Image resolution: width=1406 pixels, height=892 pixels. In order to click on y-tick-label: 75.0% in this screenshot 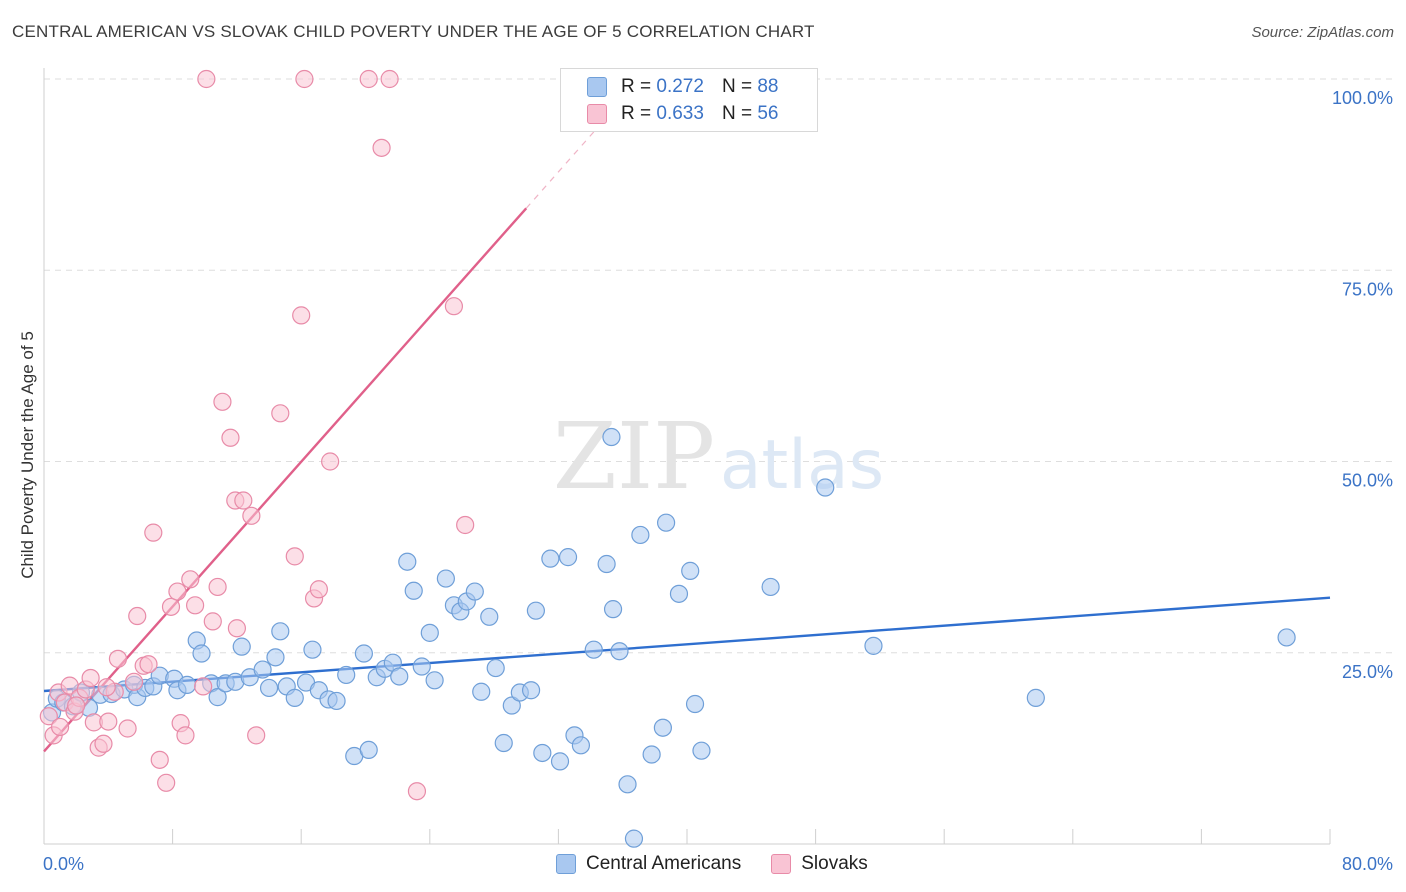, I will do `click(1367, 289)`.